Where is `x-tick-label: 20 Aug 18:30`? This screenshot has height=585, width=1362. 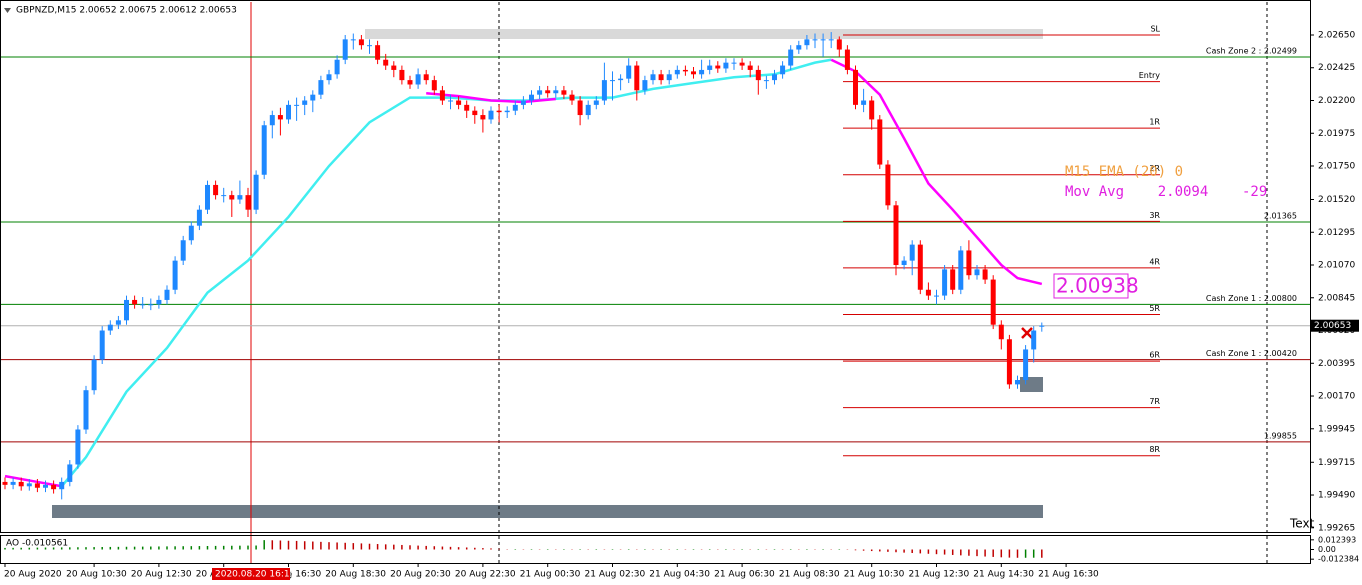
x-tick-label: 20 Aug 18:30 is located at coordinates (355, 575).